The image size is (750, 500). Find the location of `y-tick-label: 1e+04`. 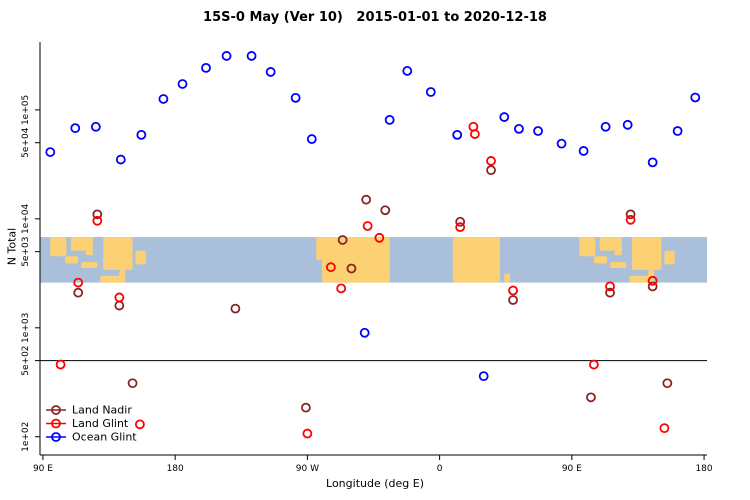

y-tick-label: 1e+04 is located at coordinates (26, 218).